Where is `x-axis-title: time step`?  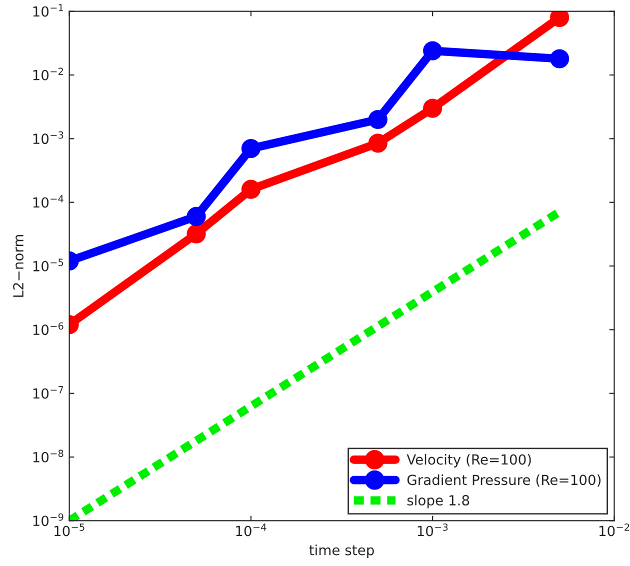 x-axis-title: time step is located at coordinates (341, 551).